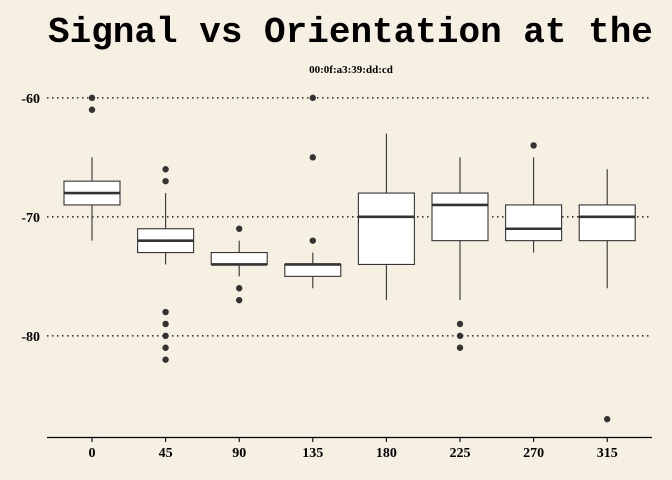 The image size is (672, 480). What do you see at coordinates (386, 453) in the screenshot?
I see `x-tick-label: 180` at bounding box center [386, 453].